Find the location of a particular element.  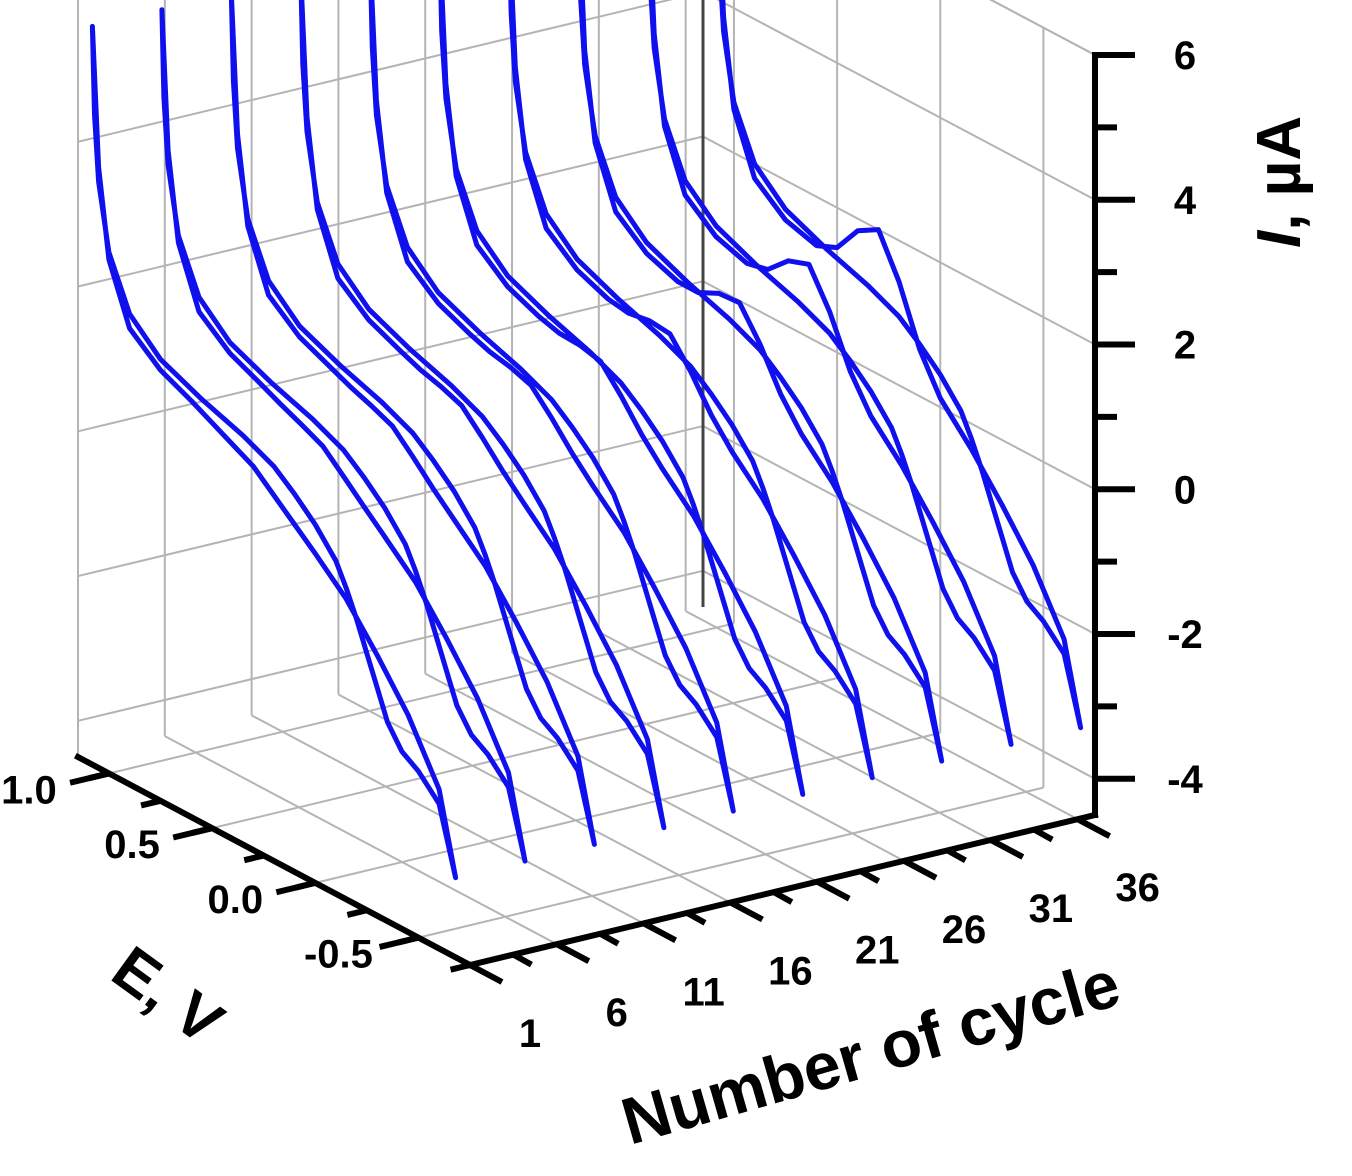

y-tick-label-1: 6 is located at coordinates (617, 1013).